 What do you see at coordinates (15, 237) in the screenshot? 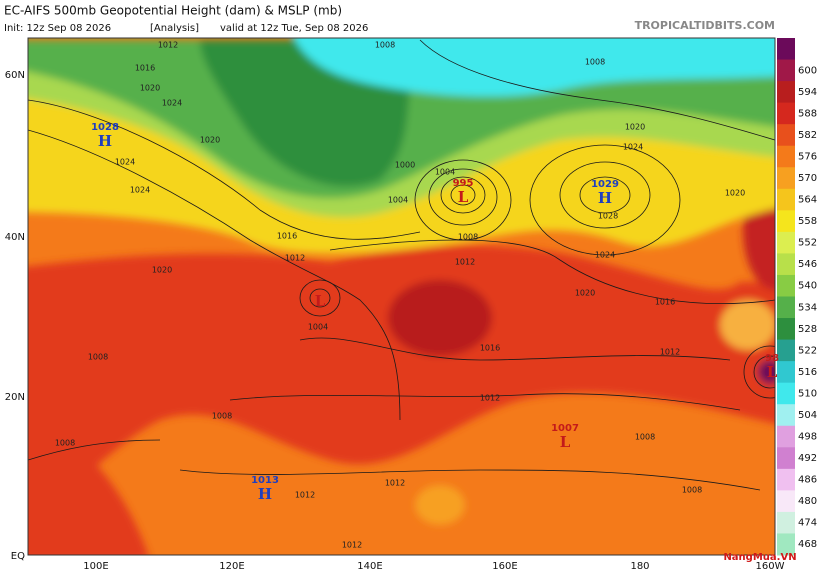
I see `lat-label: 40N` at bounding box center [15, 237].